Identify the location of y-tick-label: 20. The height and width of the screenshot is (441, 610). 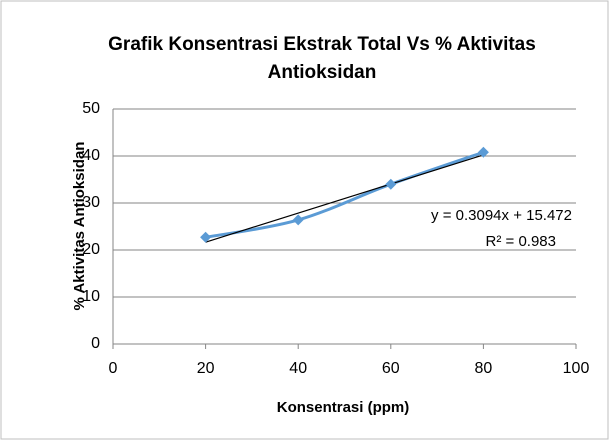
(91, 249).